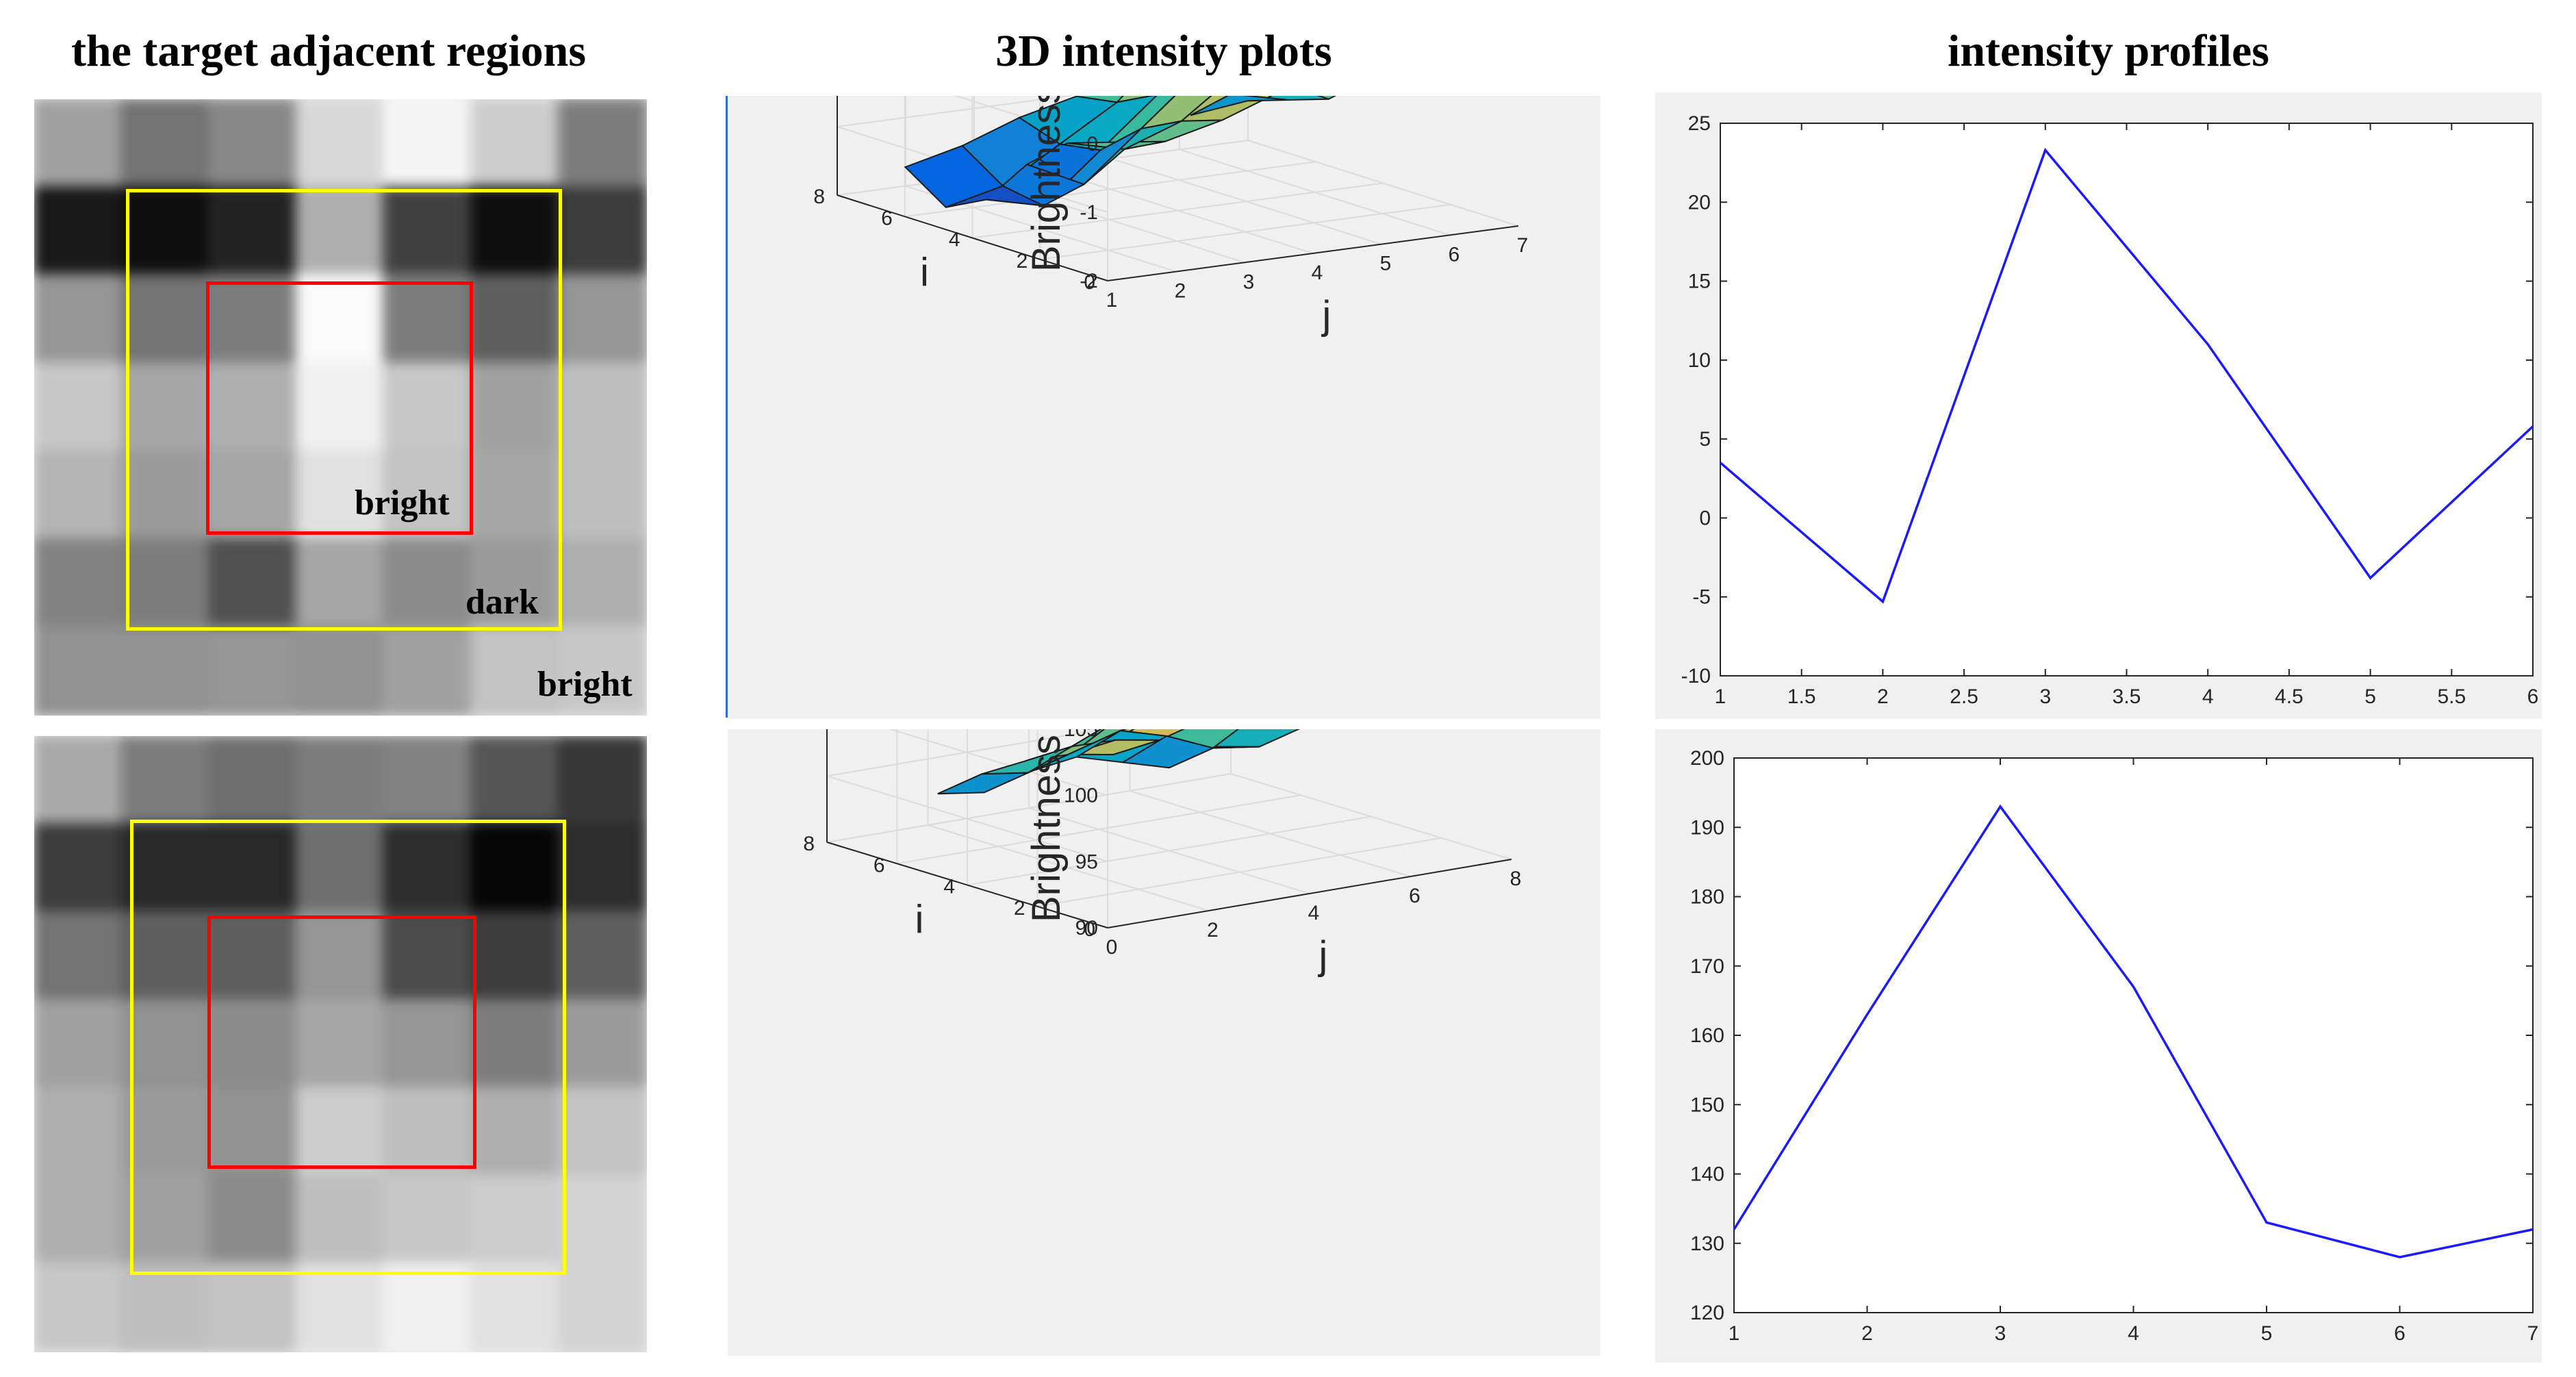 This screenshot has width=2576, height=1377. I want to click on title-intensity-profiles: intensity profiles, so click(2108, 51).